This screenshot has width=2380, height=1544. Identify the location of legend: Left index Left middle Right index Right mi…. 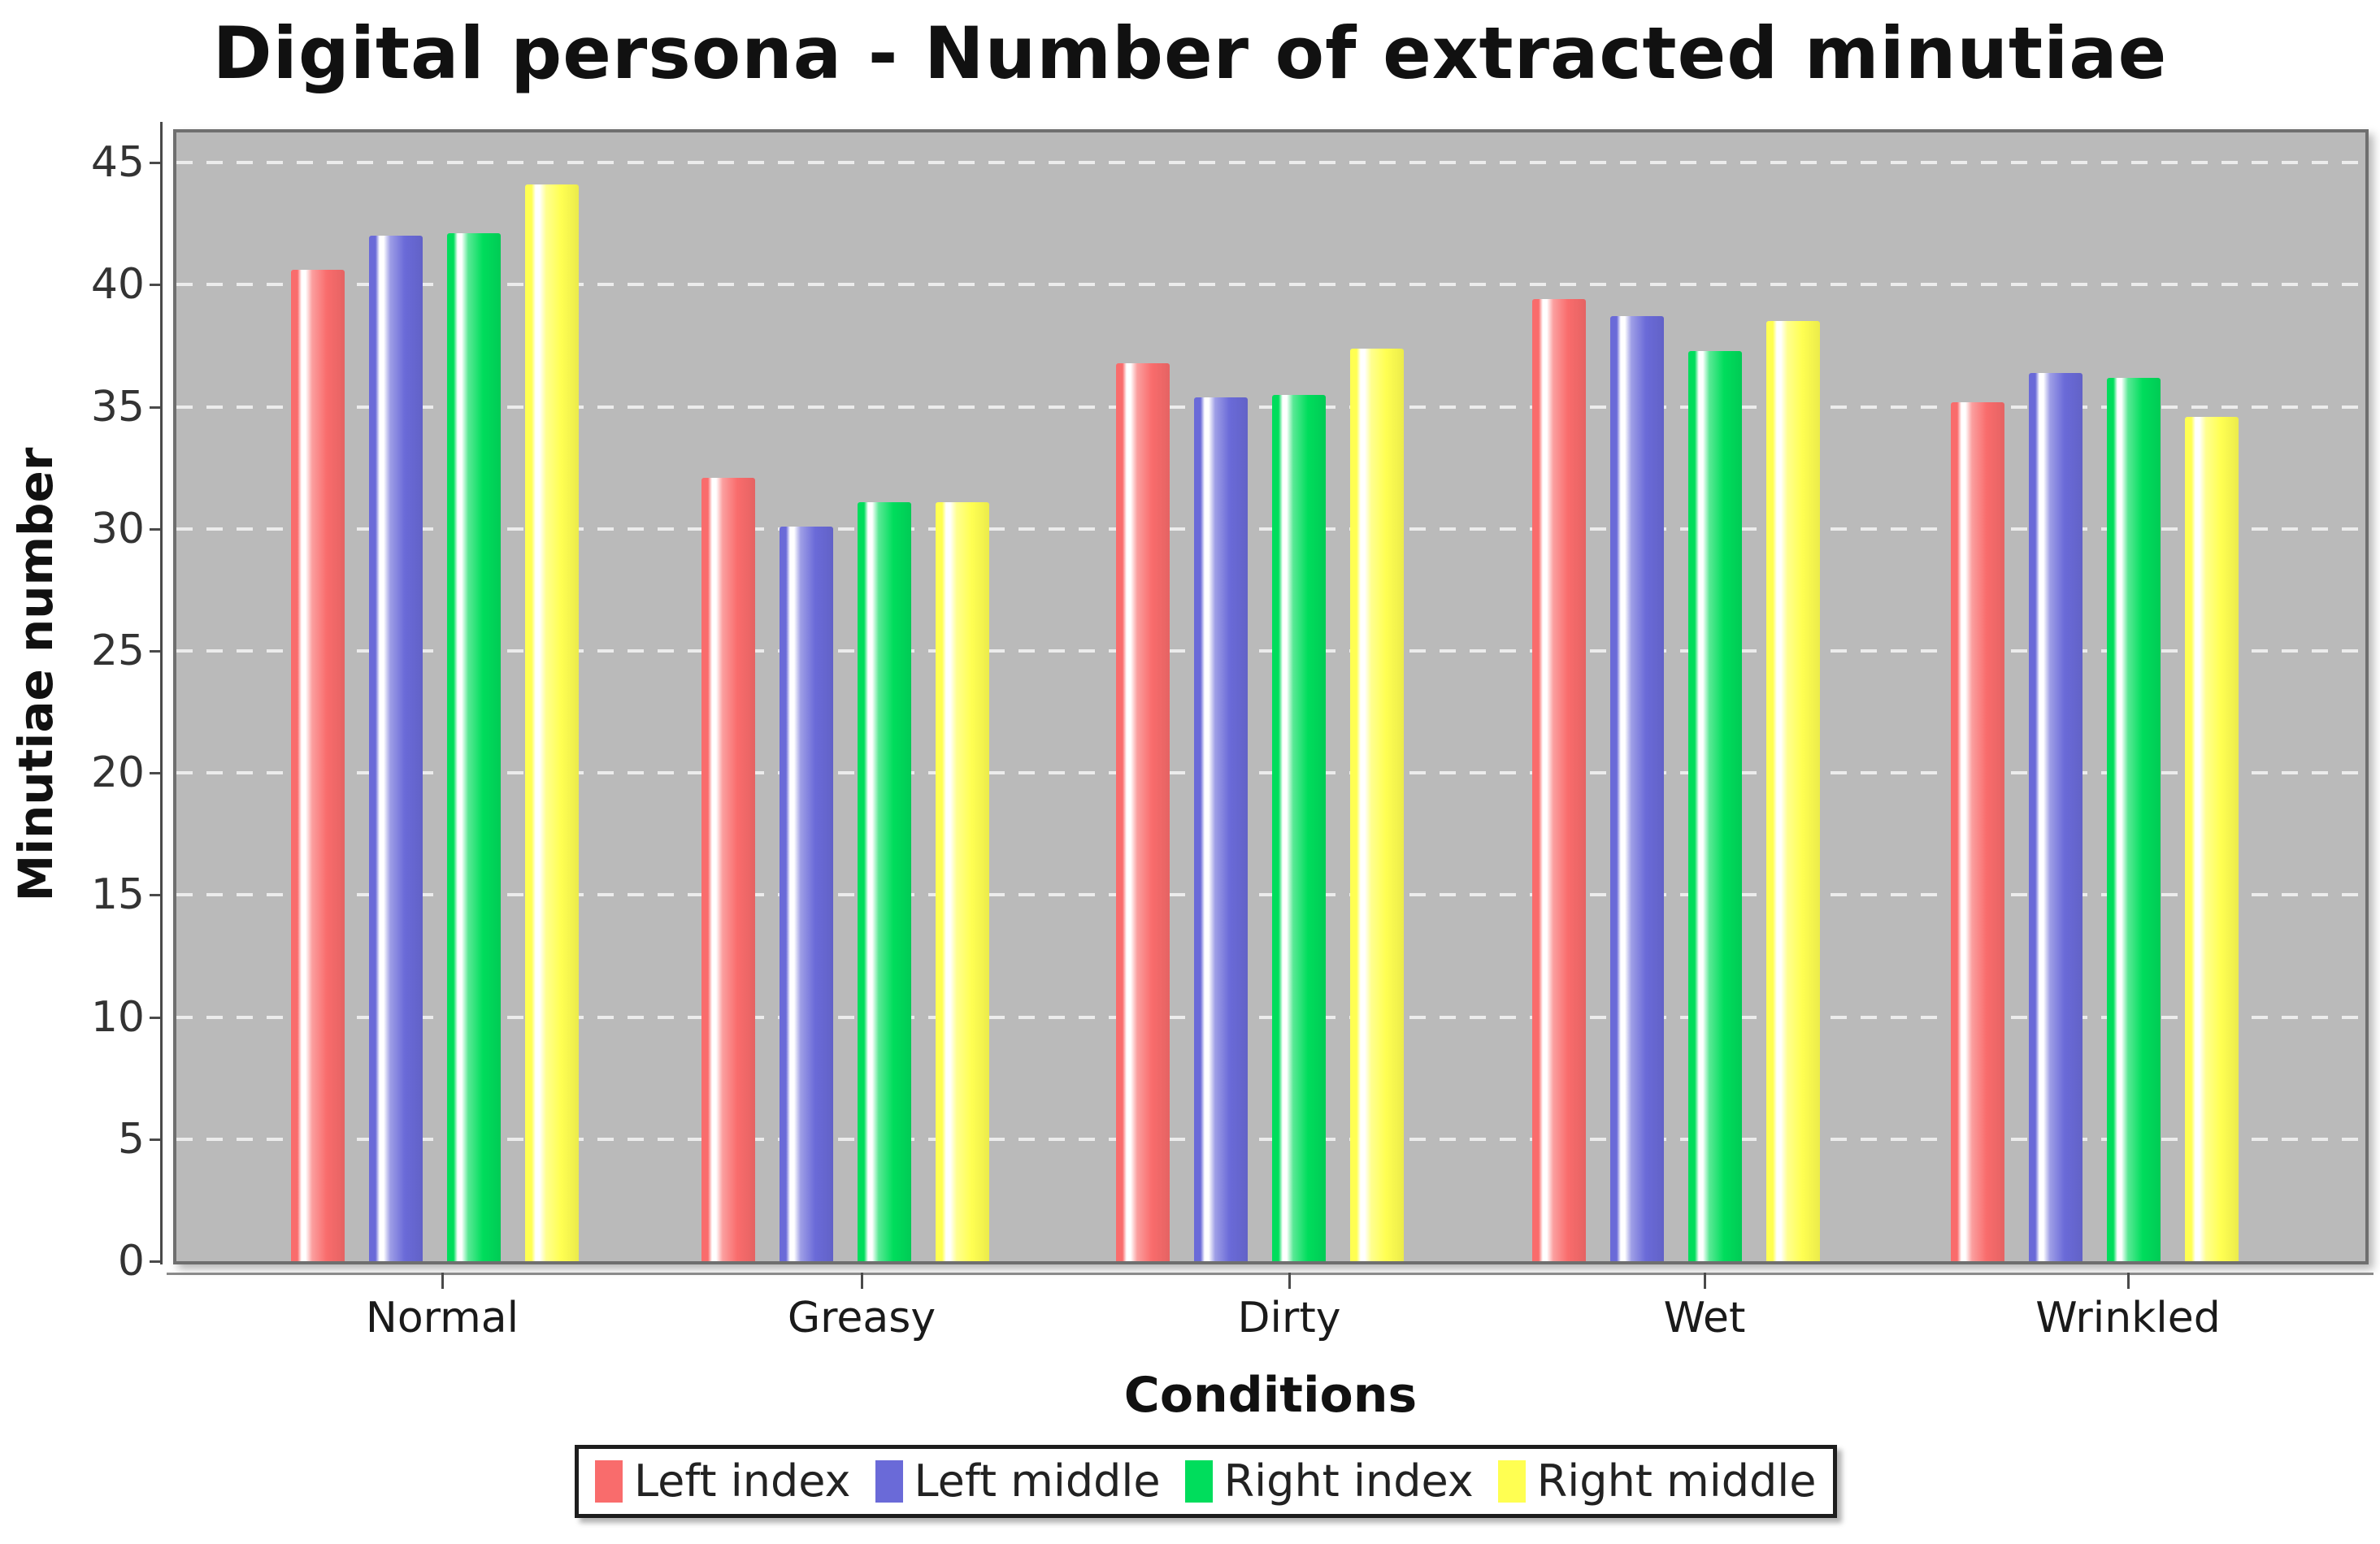
(1206, 1481).